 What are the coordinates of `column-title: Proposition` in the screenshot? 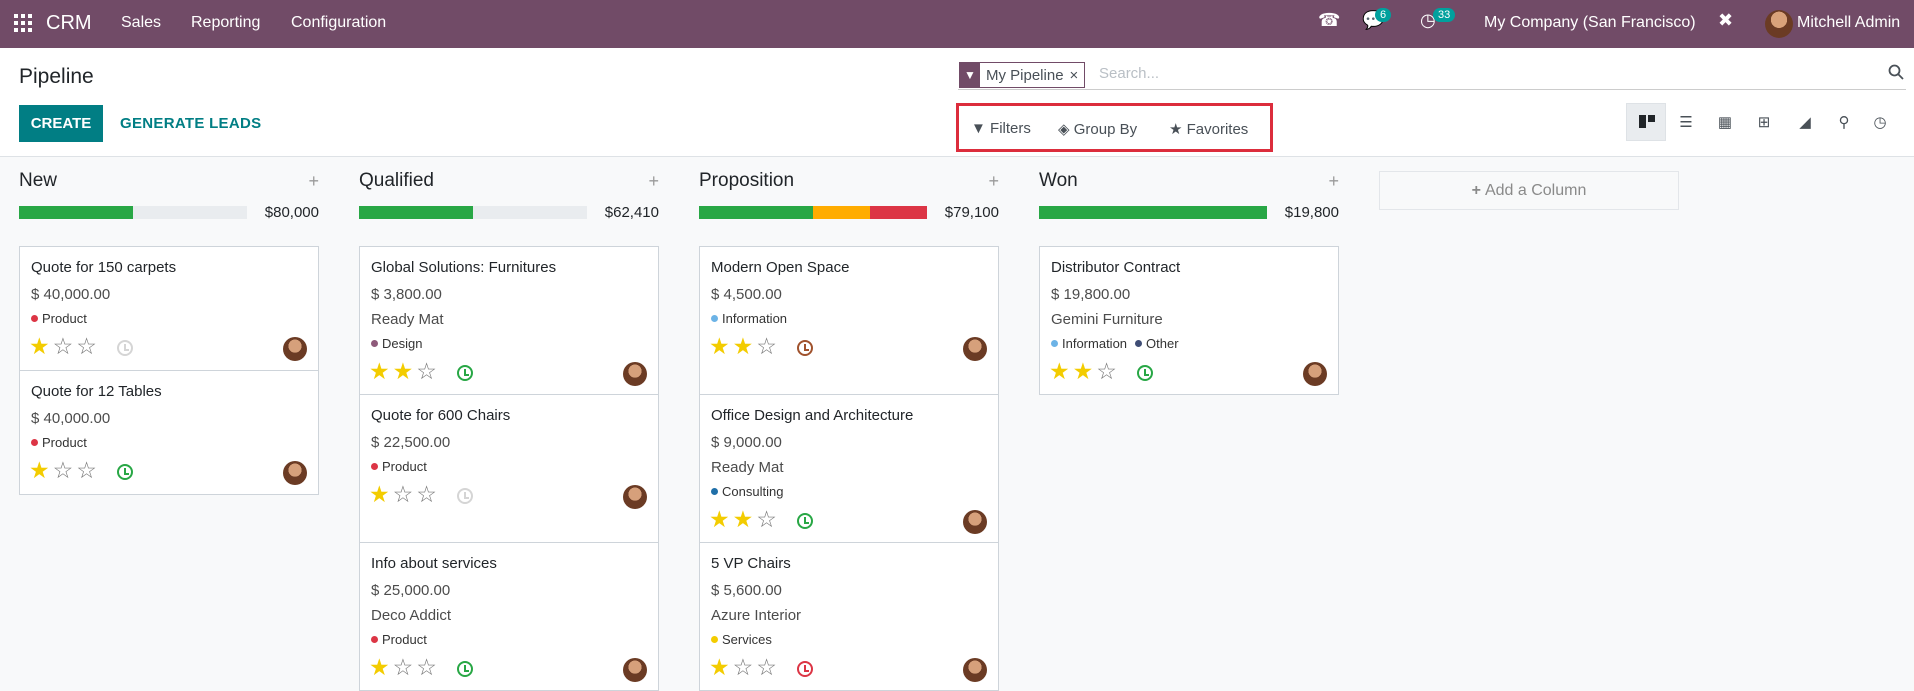 It's located at (747, 180).